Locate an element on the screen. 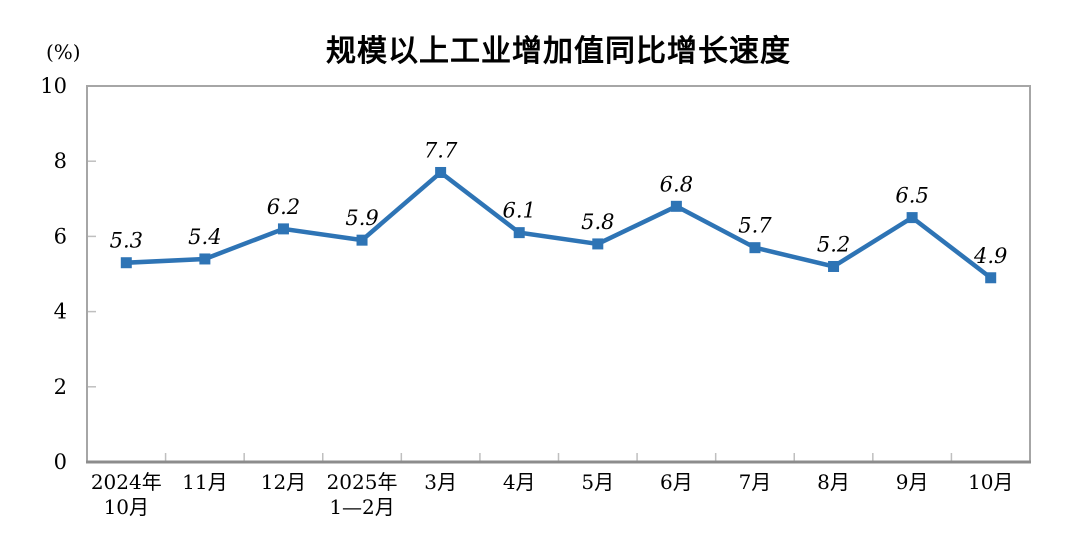  y-axis-tick-label: 8 is located at coordinates (60, 161).